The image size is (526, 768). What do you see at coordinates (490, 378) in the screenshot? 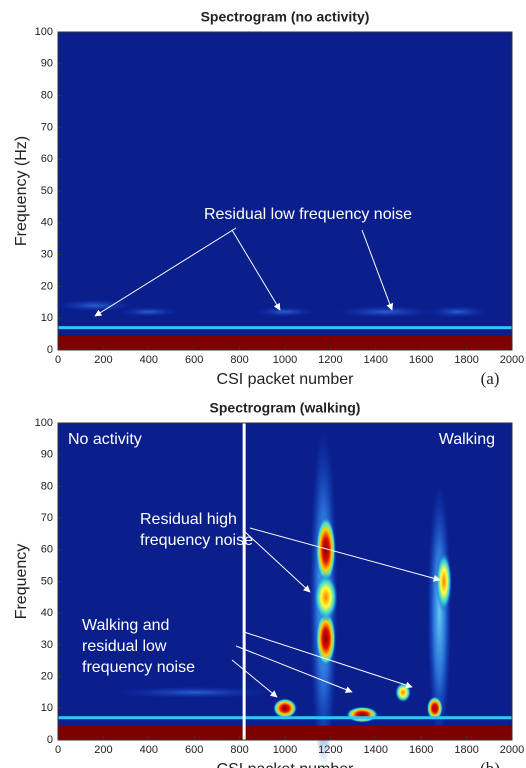
I see `panel-label: (a)` at bounding box center [490, 378].